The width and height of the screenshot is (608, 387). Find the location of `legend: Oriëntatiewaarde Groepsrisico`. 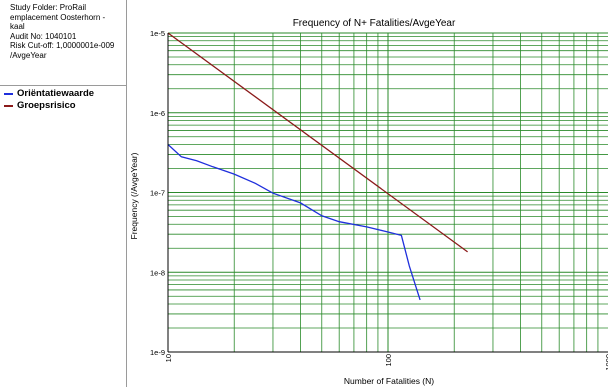

legend: Oriëntatiewaarde Groepsrisico is located at coordinates (63, 100).